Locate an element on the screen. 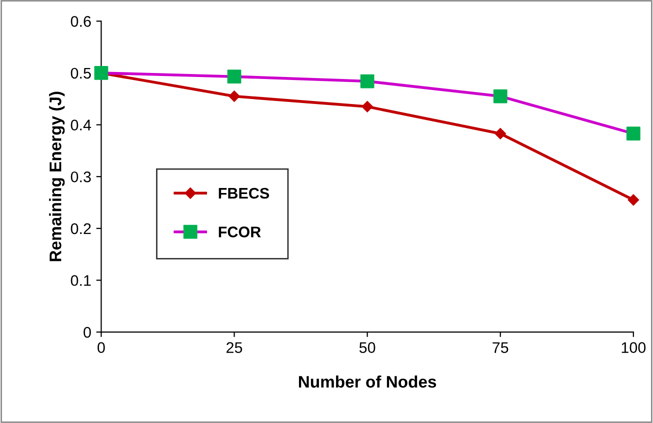 The width and height of the screenshot is (653, 423). y-tick-label: 0.1 is located at coordinates (80, 280).